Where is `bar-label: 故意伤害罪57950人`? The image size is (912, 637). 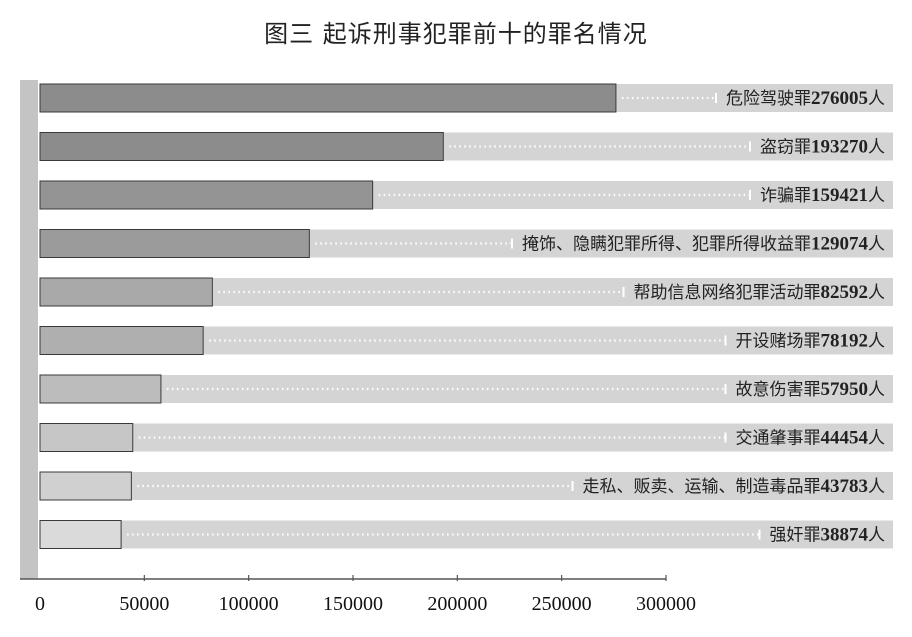 bar-label: 故意伤害罪57950人 is located at coordinates (811, 389).